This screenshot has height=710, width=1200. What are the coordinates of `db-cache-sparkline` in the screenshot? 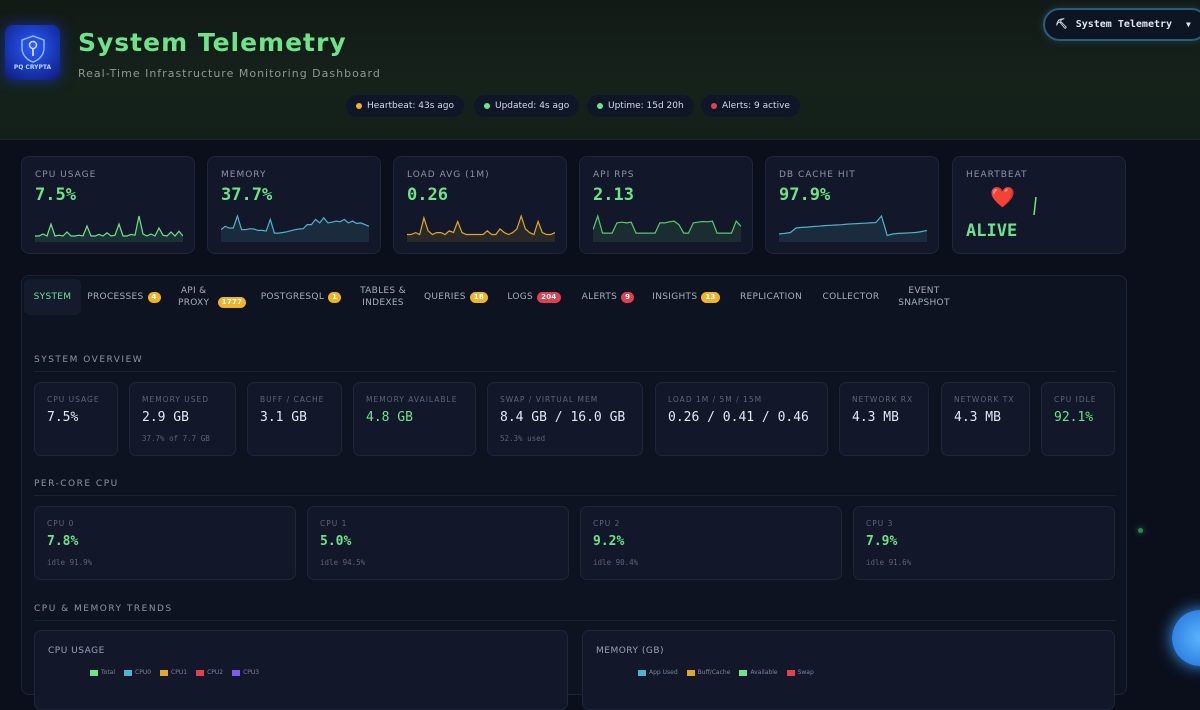 It's located at (853, 228).